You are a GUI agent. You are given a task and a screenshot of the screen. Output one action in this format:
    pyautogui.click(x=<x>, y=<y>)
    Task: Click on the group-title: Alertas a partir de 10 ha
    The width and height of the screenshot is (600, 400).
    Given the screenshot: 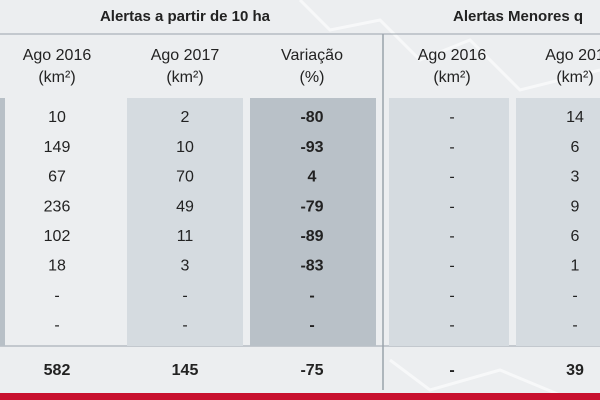 What is the action you would take?
    pyautogui.click(x=185, y=16)
    